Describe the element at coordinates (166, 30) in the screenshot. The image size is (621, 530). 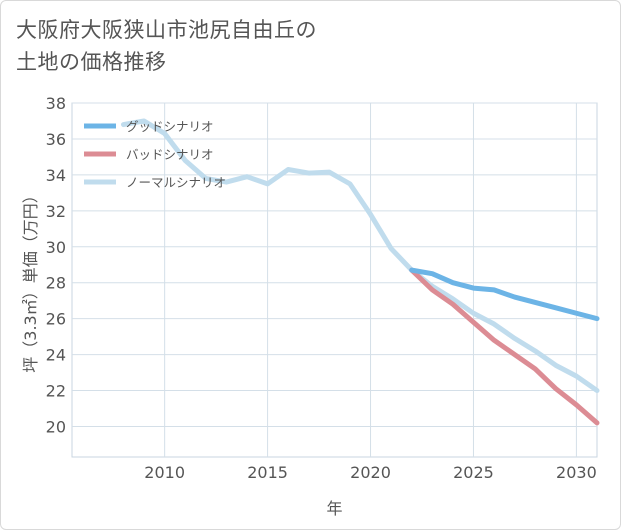
I see `title-line-1: 大阪府大阪狭山市池尻自由丘の` at that location.